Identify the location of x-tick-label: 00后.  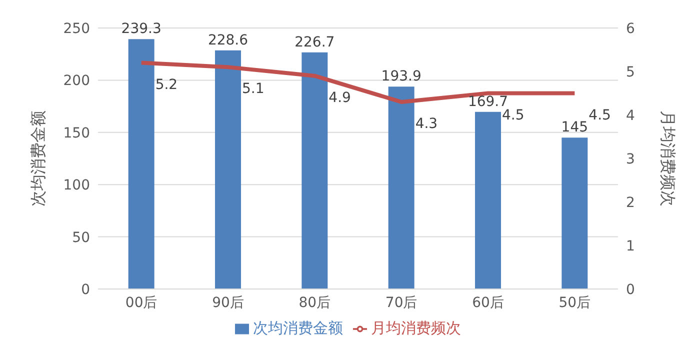
(141, 302).